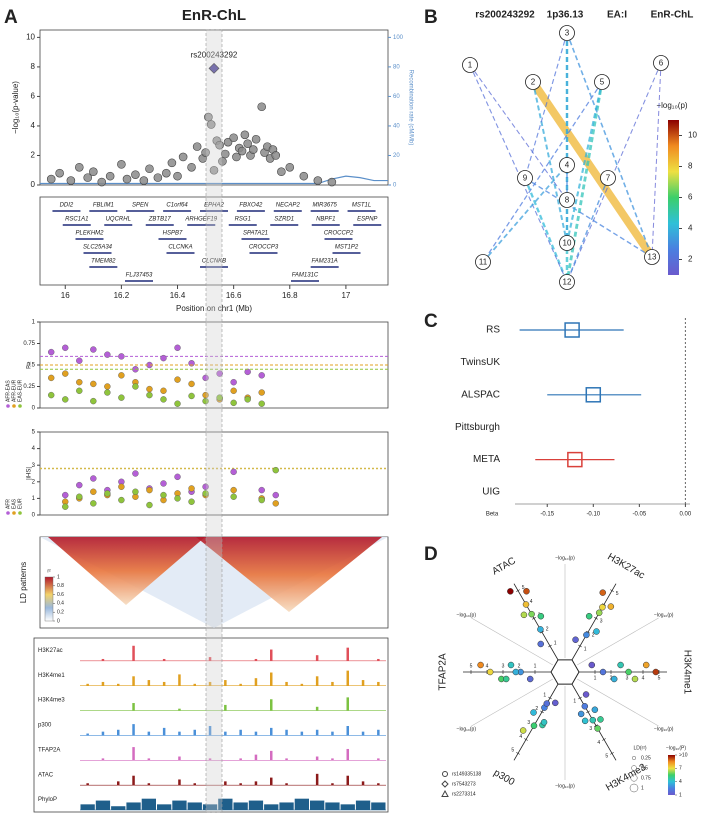 The image size is (708, 817). Describe the element at coordinates (33, 184) in the screenshot. I see `y-tick-label: 0` at that location.